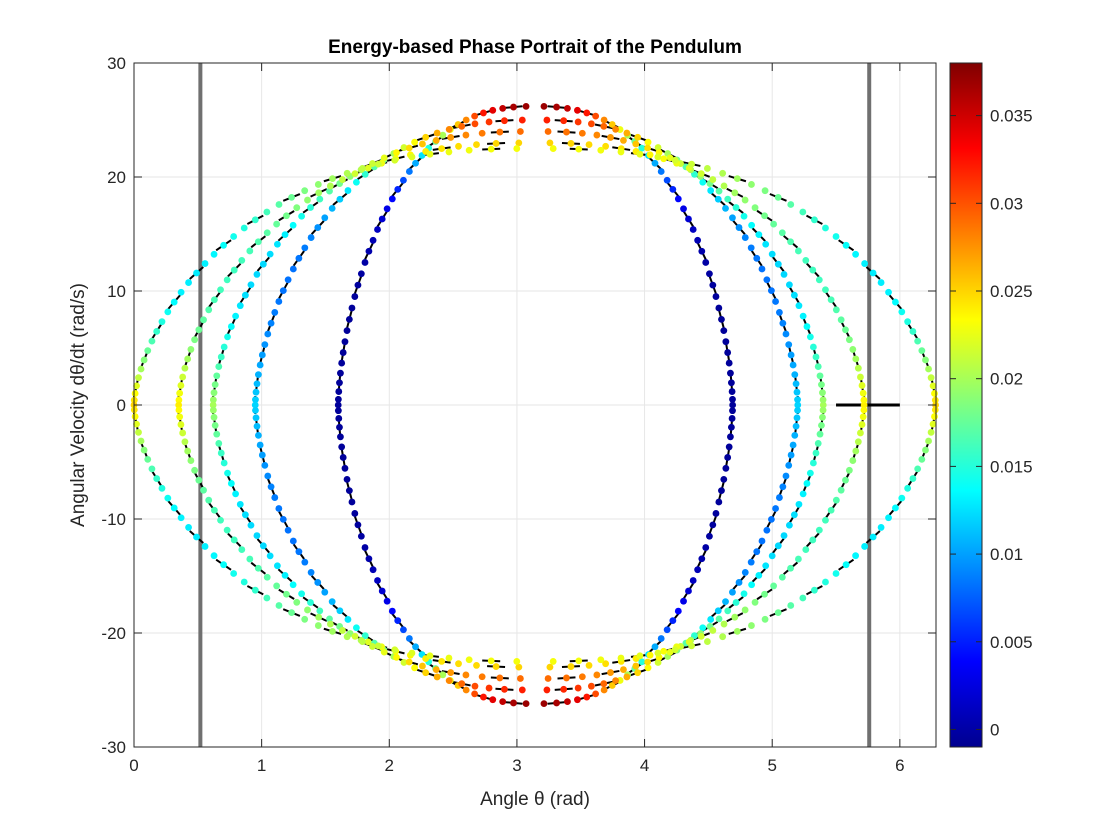  What do you see at coordinates (1011, 642) in the screenshot?
I see `colorbar-tick-label: 0.005` at bounding box center [1011, 642].